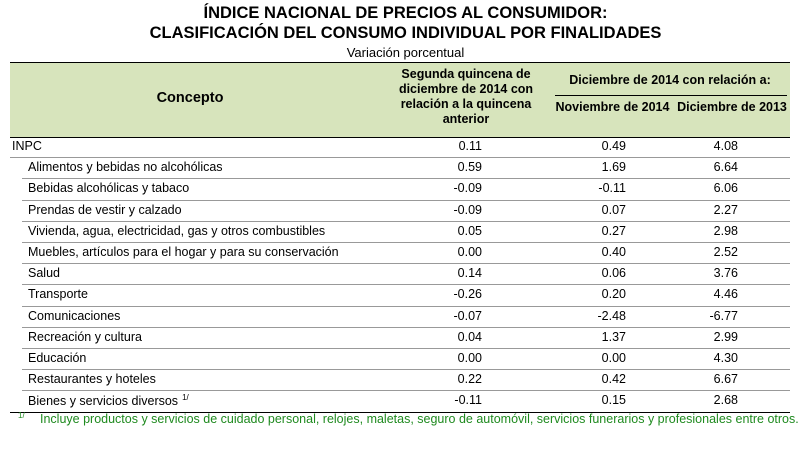 The image size is (811, 449). I want to click on value-cell: 1.69, so click(613, 167).